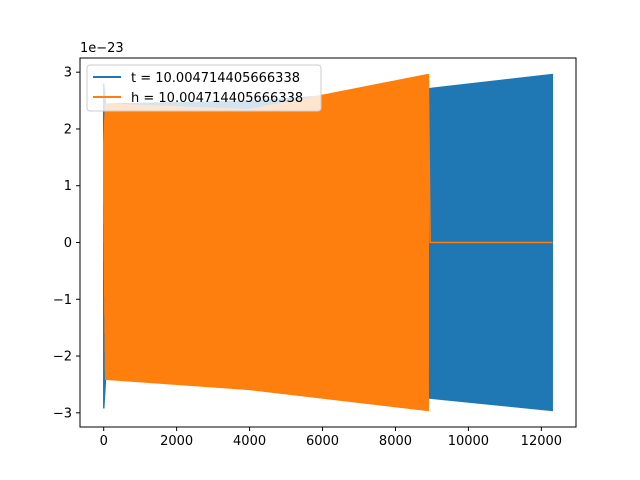  What do you see at coordinates (468, 441) in the screenshot?
I see `x-tick-label: 10000` at bounding box center [468, 441].